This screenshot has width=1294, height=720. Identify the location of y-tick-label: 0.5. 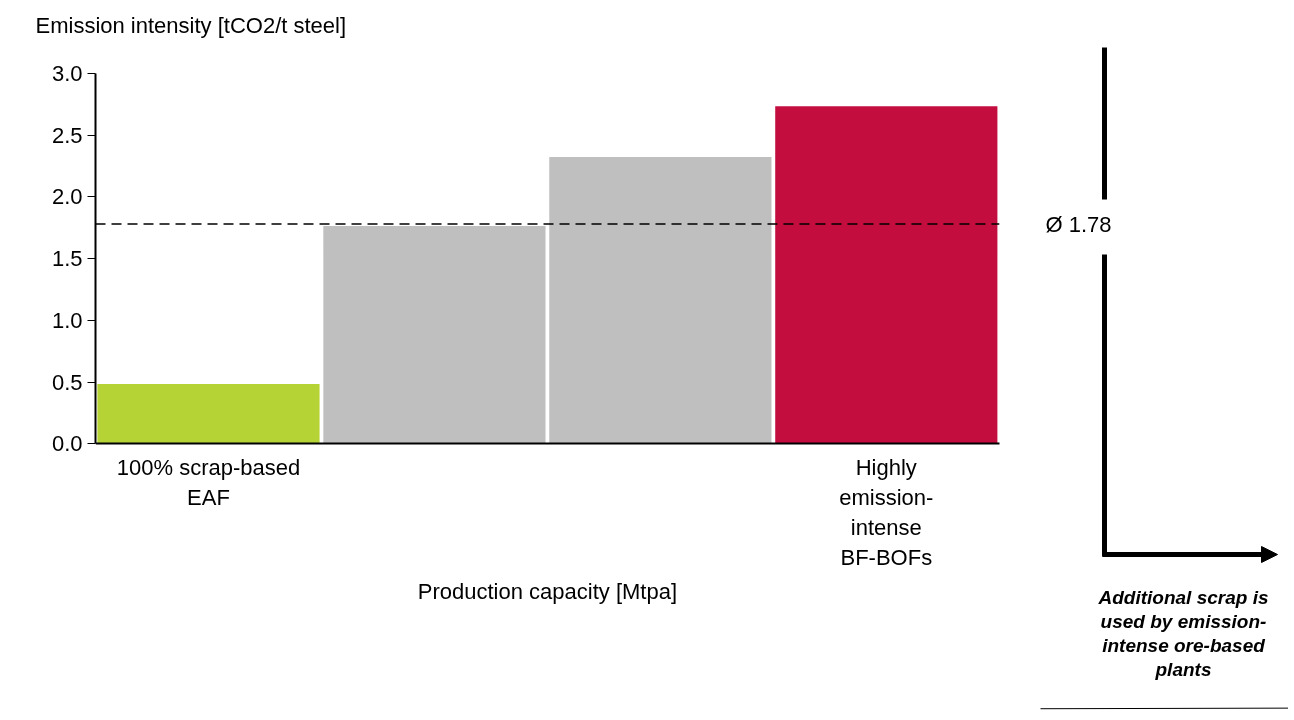
(67, 382).